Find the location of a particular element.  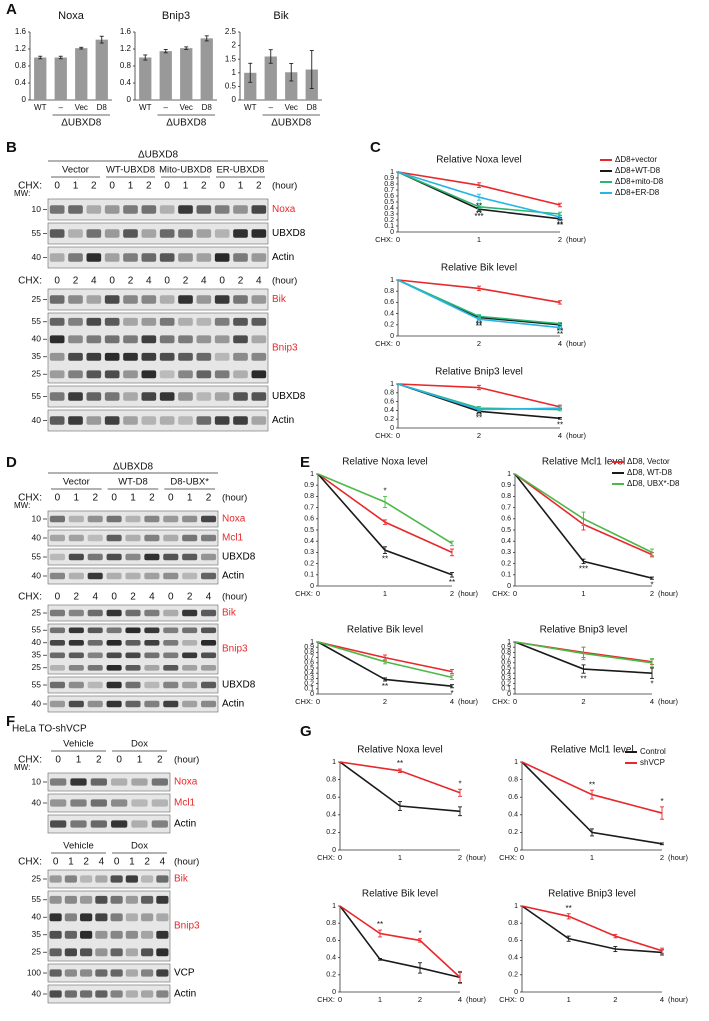

chart-title: Relative Noxa level is located at coordinates (400, 750).